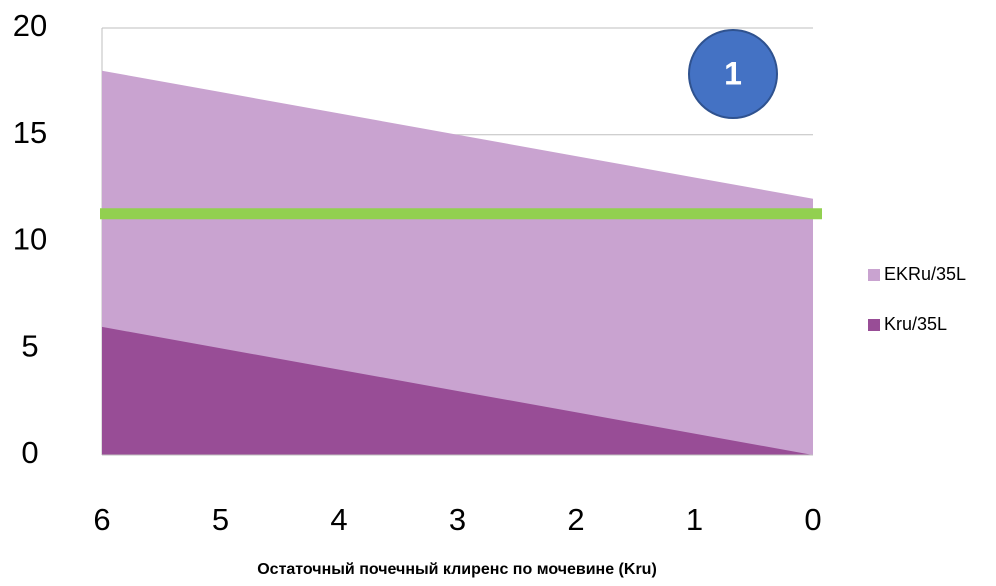 The image size is (996, 586). What do you see at coordinates (812, 519) in the screenshot?
I see `x-tick-label: 0` at bounding box center [812, 519].